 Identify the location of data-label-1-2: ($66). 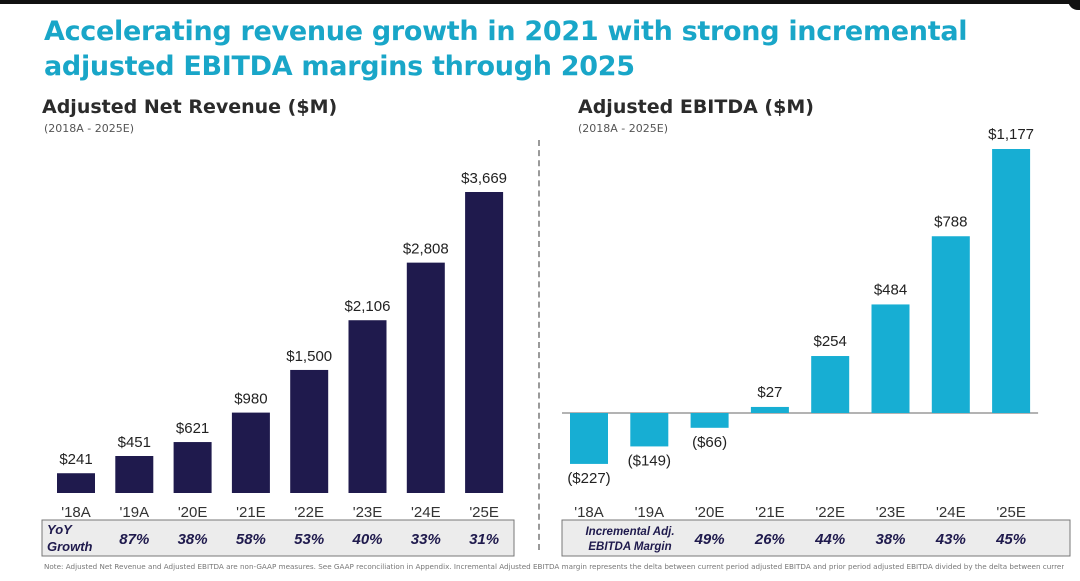
(709, 442).